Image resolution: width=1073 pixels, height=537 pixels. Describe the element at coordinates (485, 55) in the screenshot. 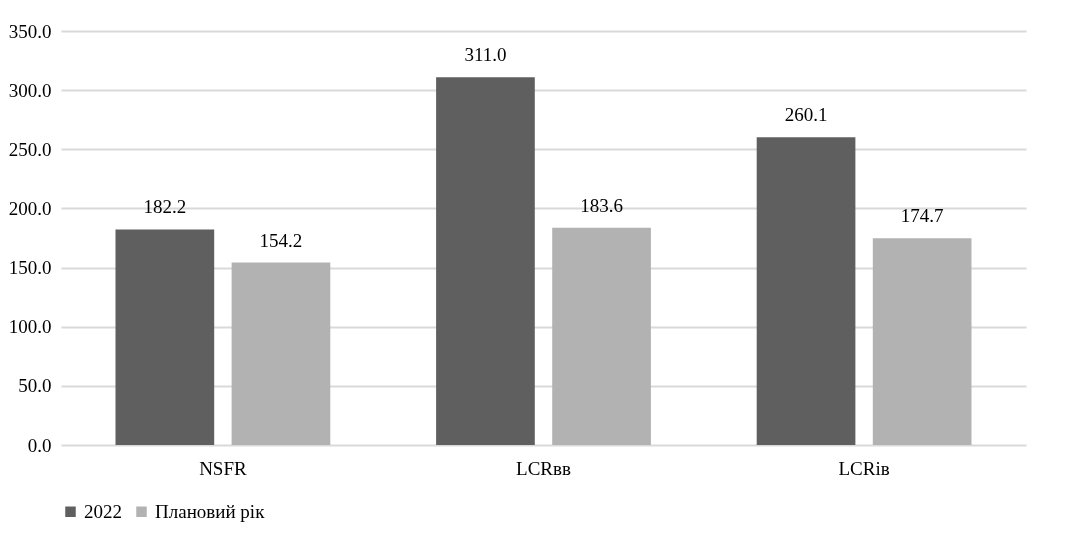

I see `data-label: 311.0` at that location.